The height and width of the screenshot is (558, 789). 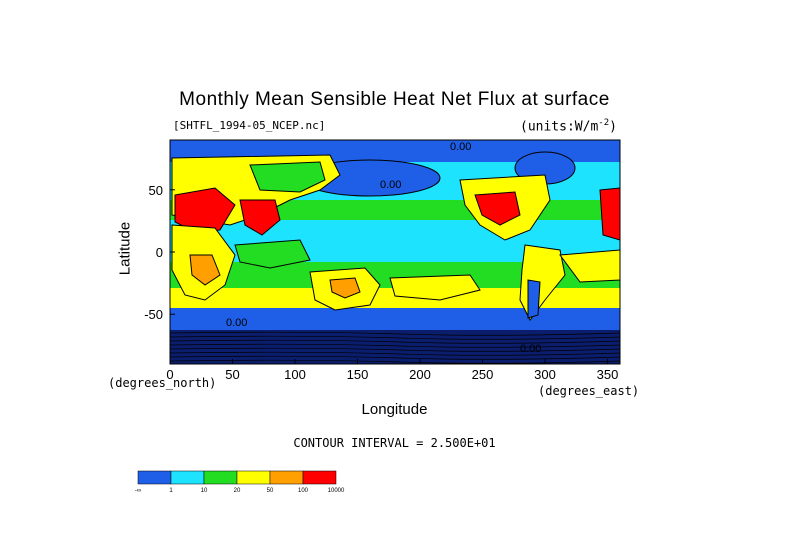 I want to click on y-tick-label: 50, so click(x=156, y=190).